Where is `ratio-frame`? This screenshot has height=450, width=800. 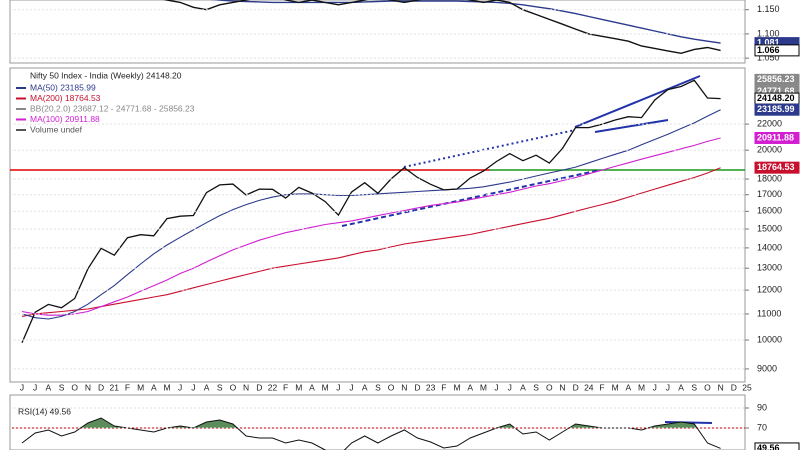 ratio-frame is located at coordinates (377, 32).